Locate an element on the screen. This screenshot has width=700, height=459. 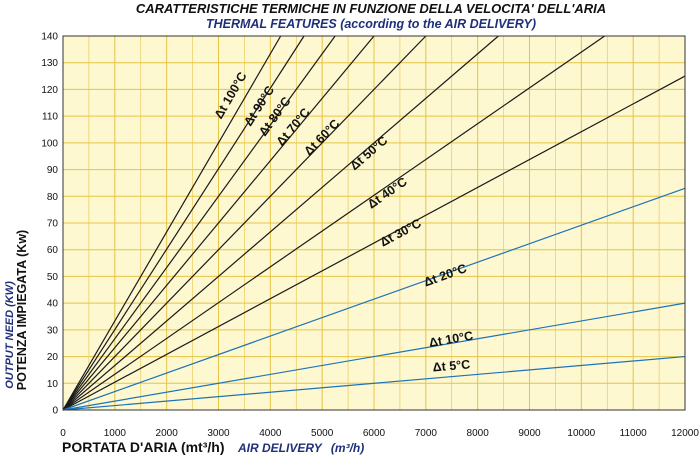
y-tick-labels: 0 10 20 30 40 50 60 70 80 90 100 110 120 130 140 is located at coordinates (49, 224).